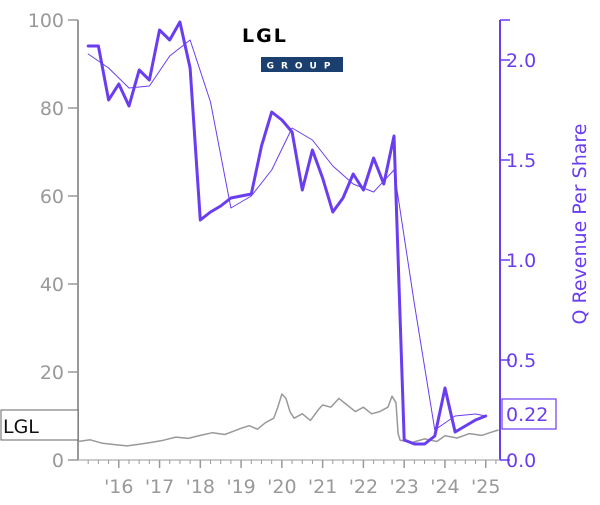 This screenshot has height=505, width=600. I want to click on left-tick-label: 80, so click(52, 109).